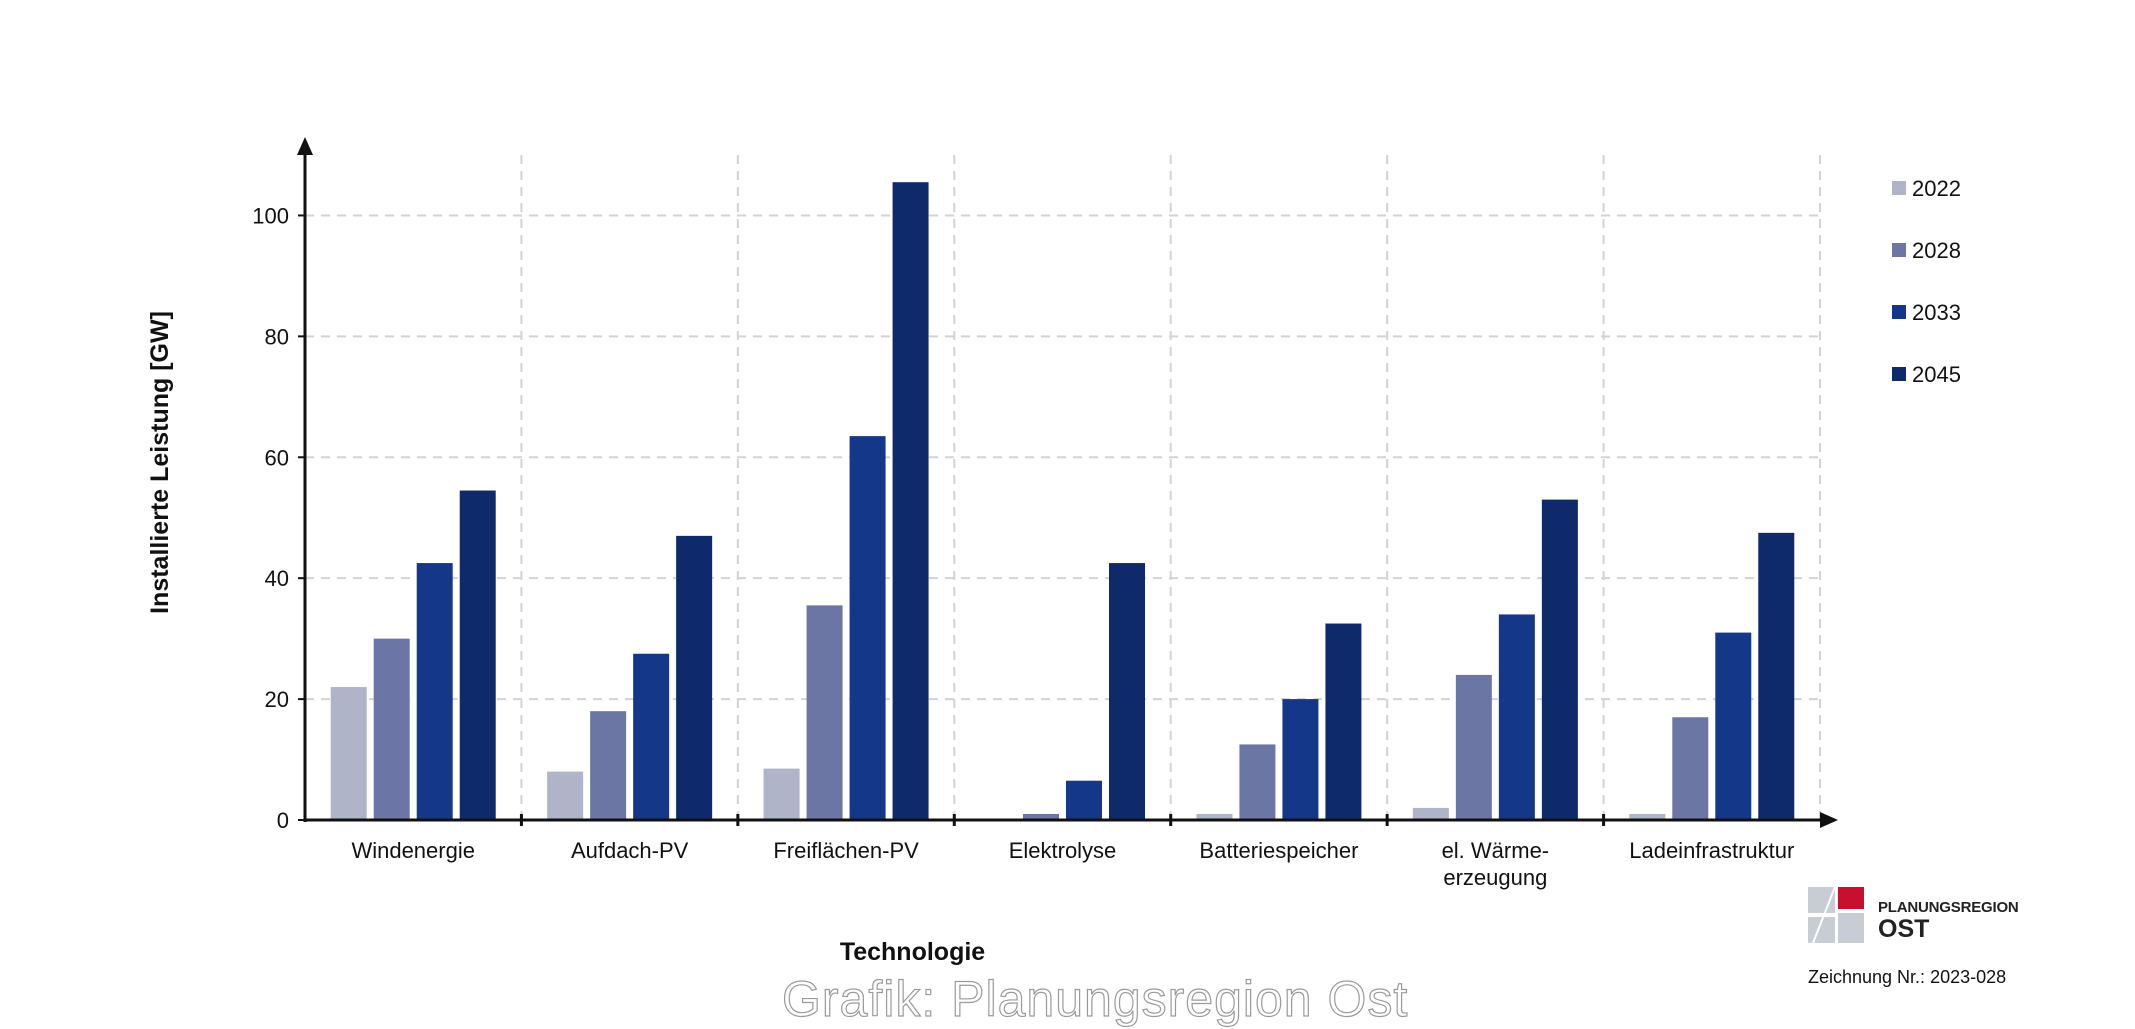 This screenshot has width=2135, height=1029. Describe the element at coordinates (277, 578) in the screenshot. I see `y-tick-label: 40` at that location.